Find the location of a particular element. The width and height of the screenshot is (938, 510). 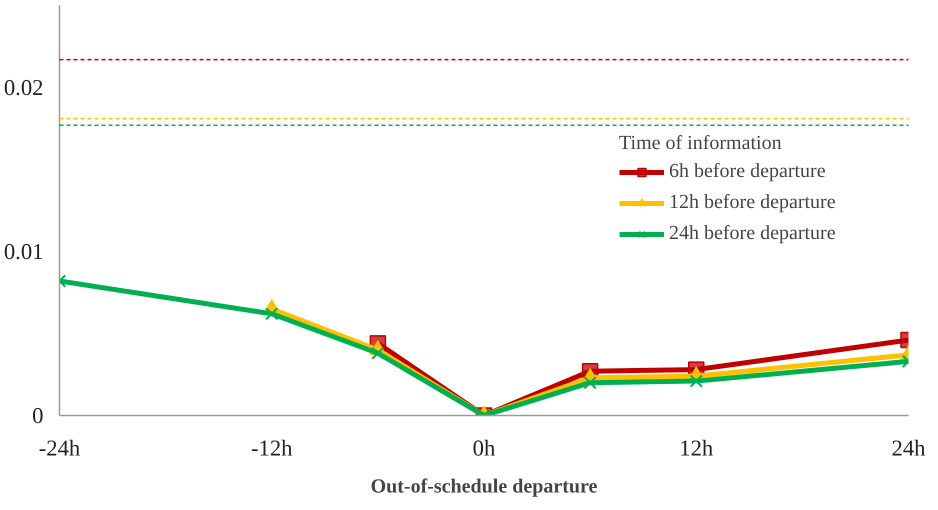

x-tick-label: -12h is located at coordinates (272, 448).